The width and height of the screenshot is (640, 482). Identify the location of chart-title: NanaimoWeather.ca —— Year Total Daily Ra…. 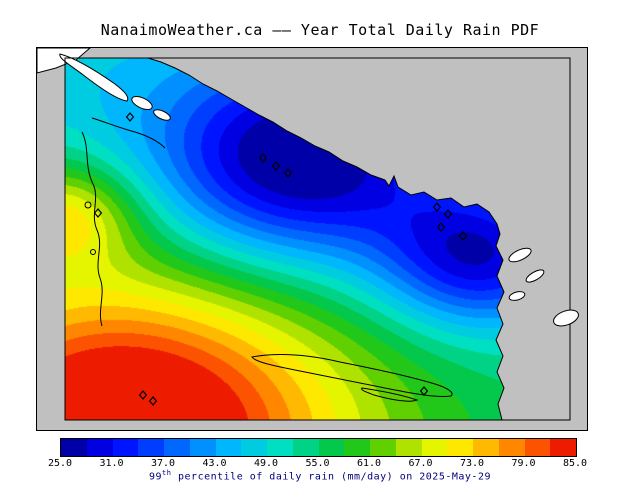
(320, 30).